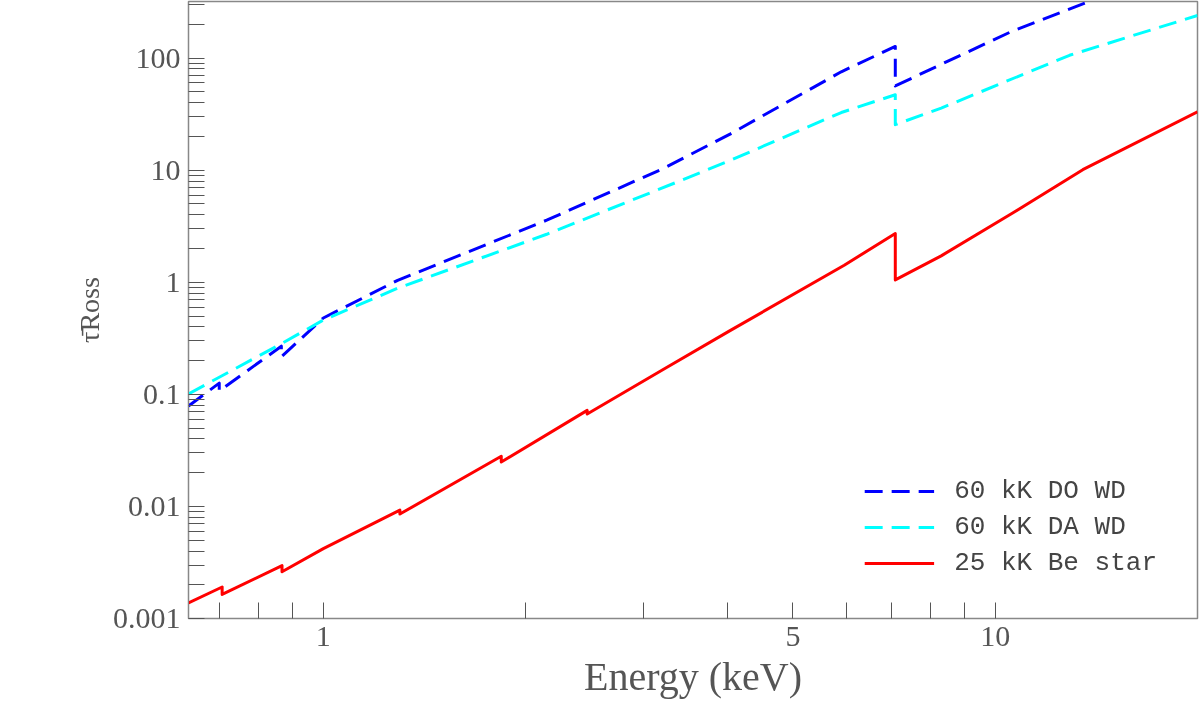 The height and width of the screenshot is (701, 1200). Describe the element at coordinates (158, 57) in the screenshot. I see `y-tick-label: 100` at that location.